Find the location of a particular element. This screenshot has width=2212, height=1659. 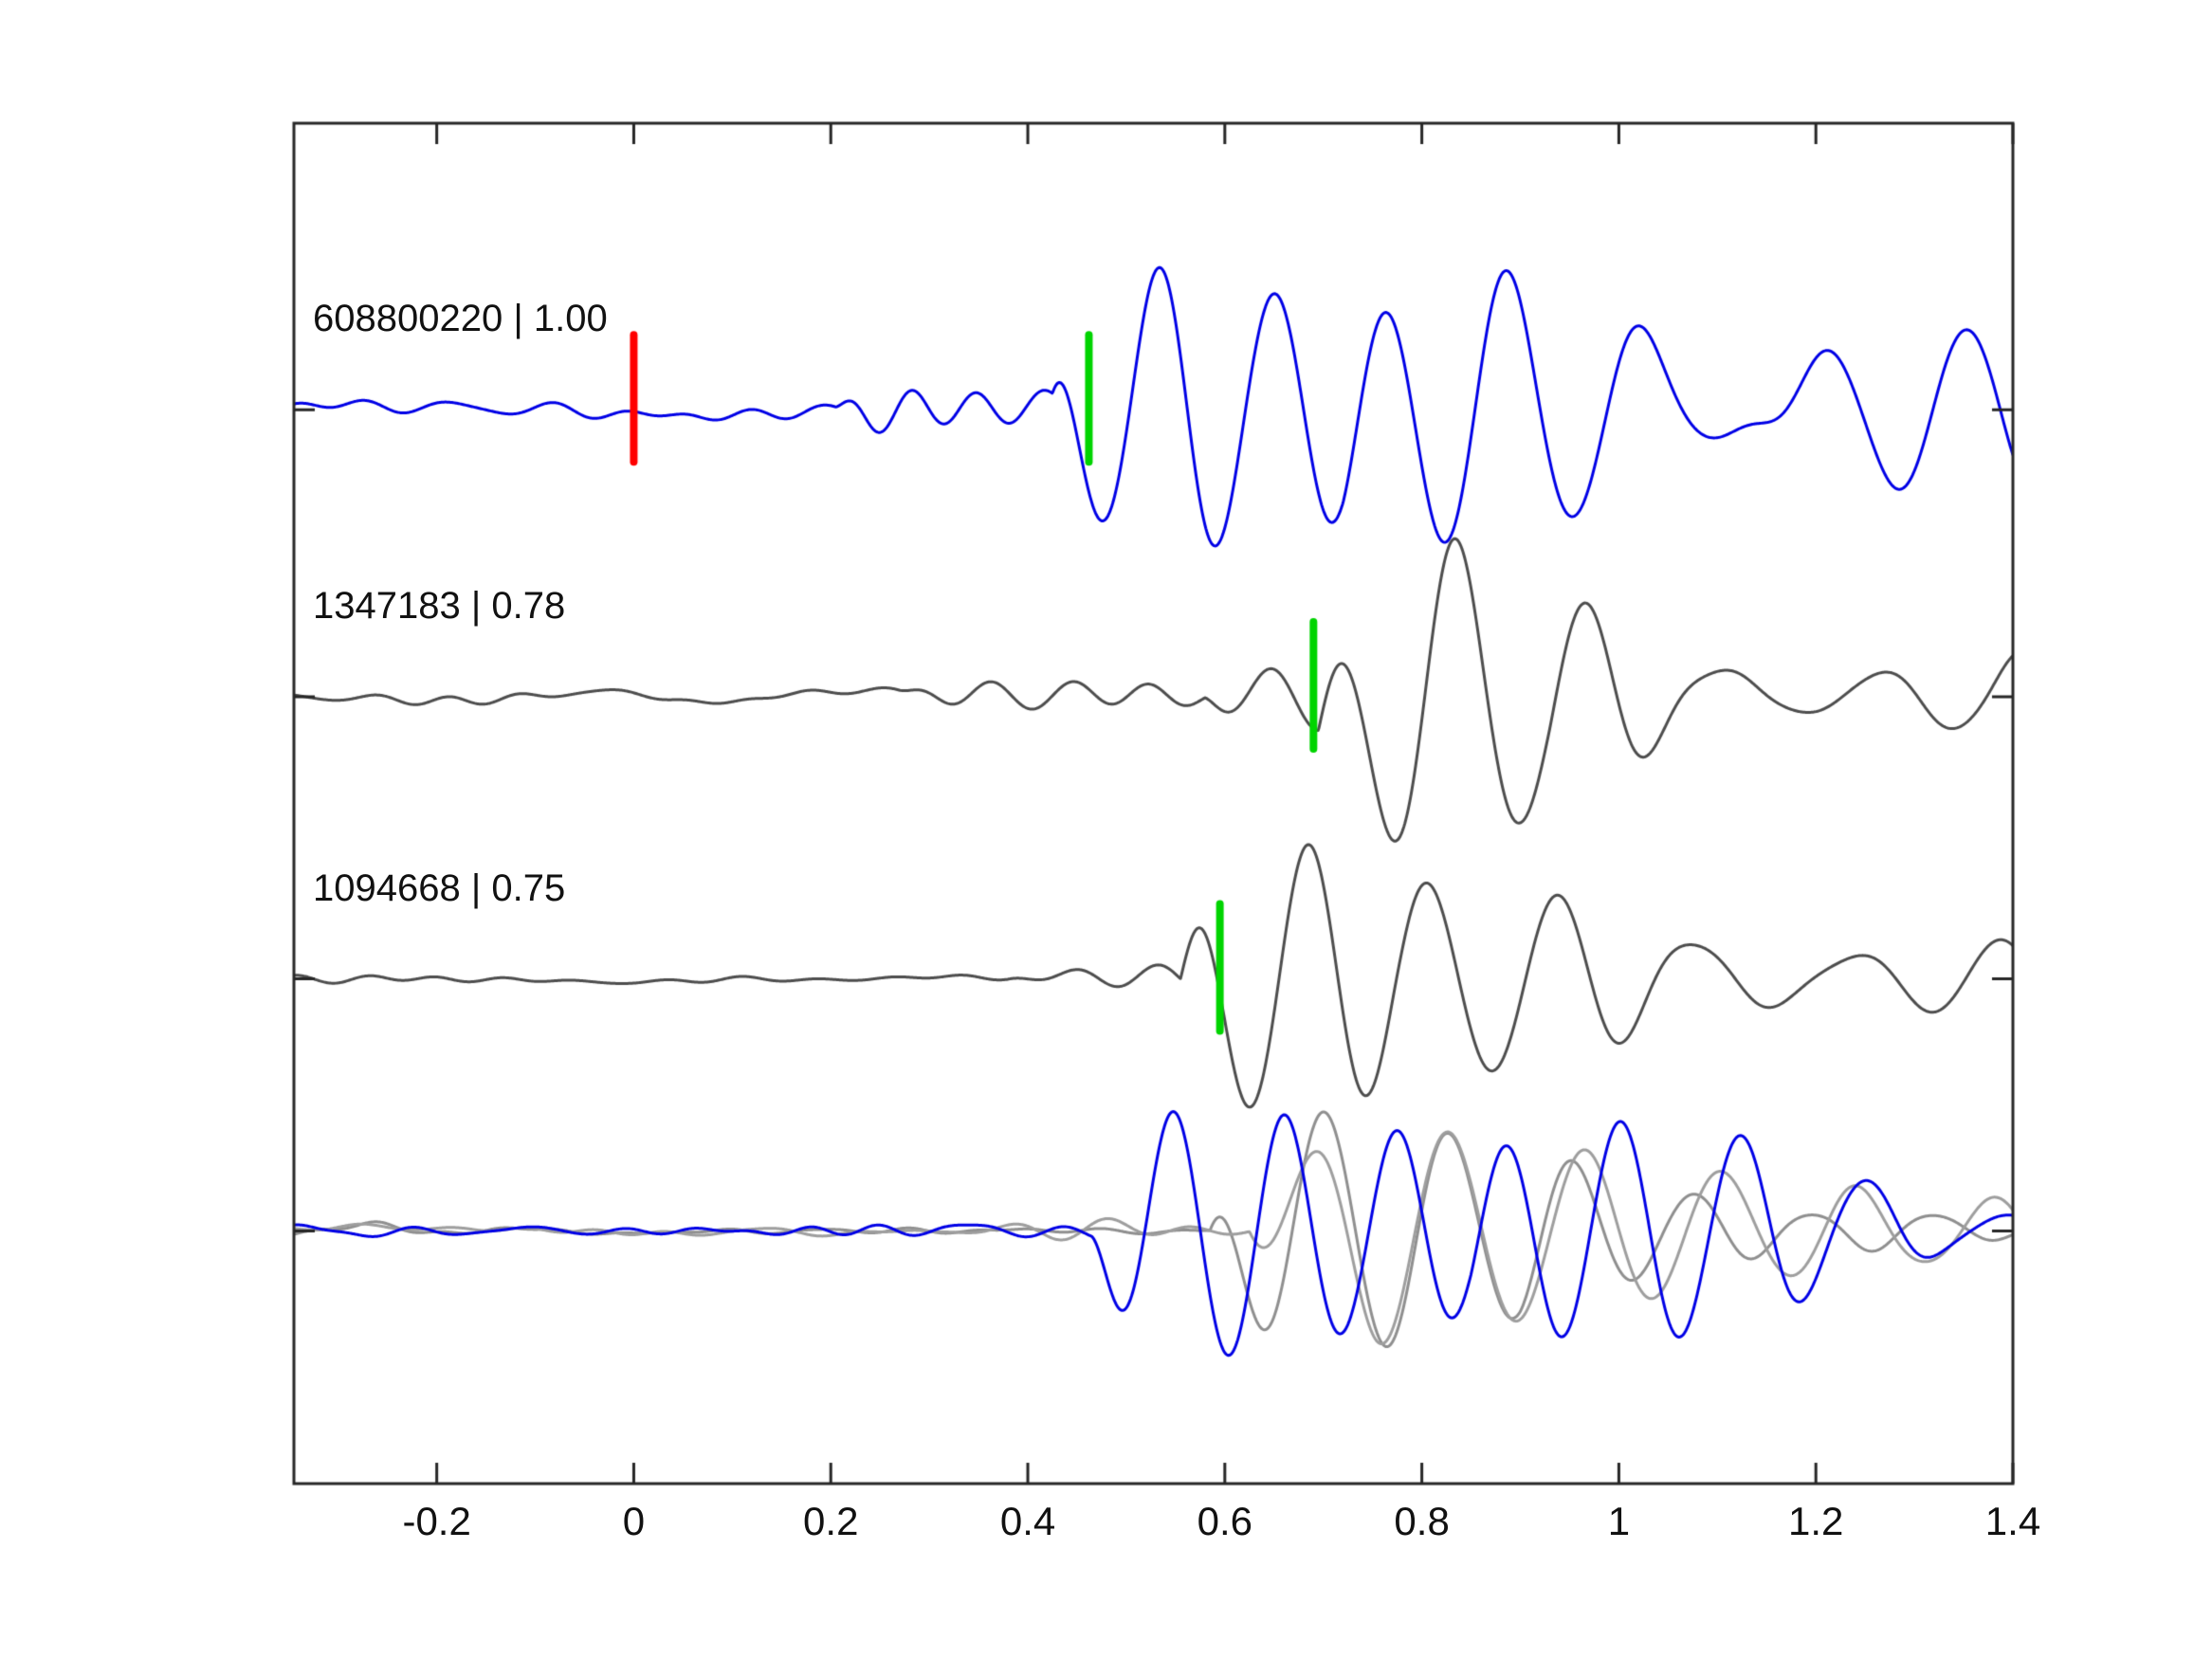

x-tick-label: 0.6 is located at coordinates (1225, 1521).